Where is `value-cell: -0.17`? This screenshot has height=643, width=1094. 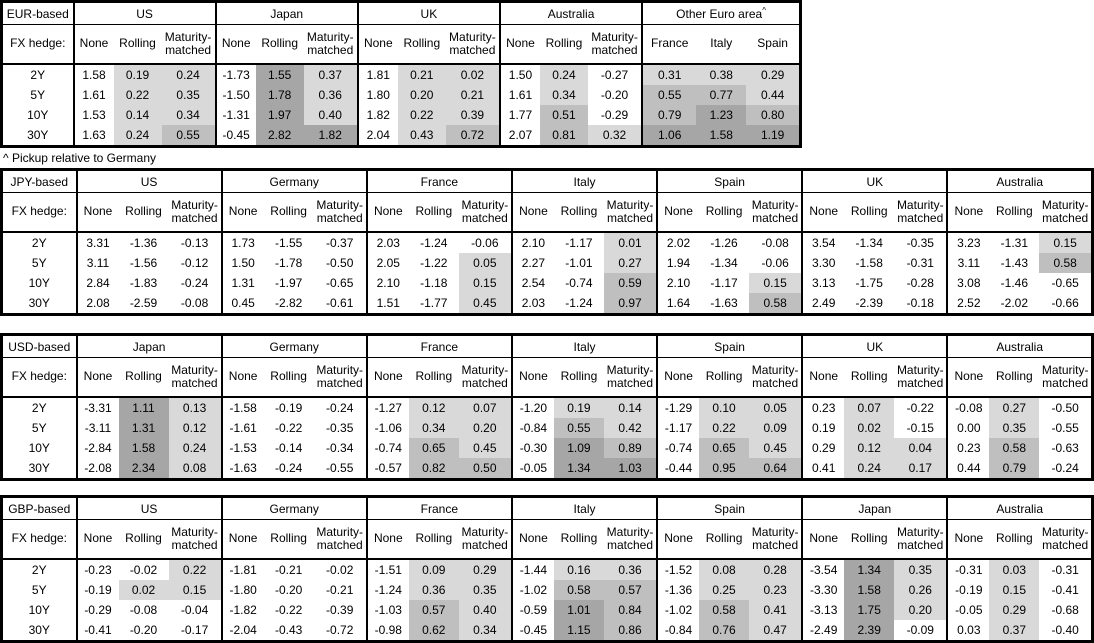
value-cell: -0.17 is located at coordinates (195, 631).